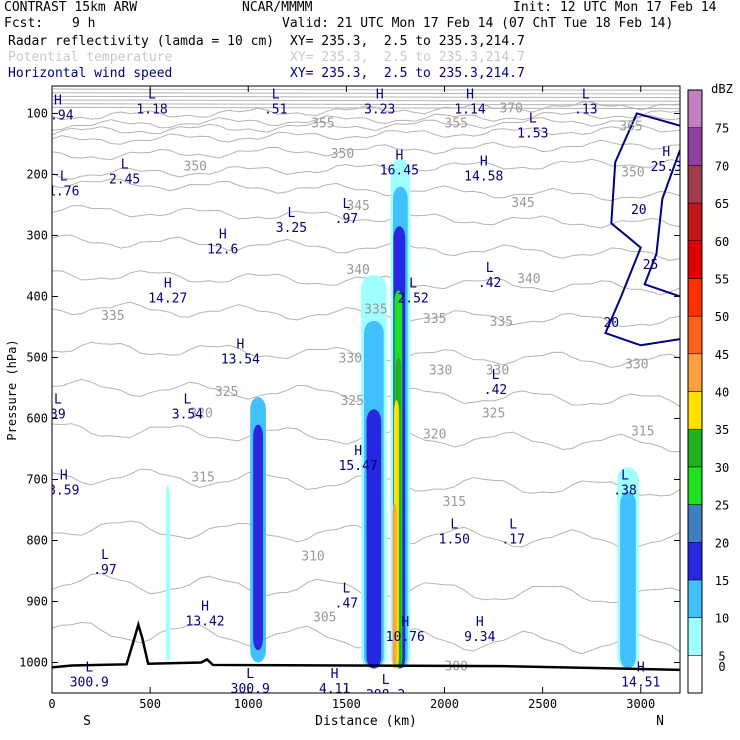 This screenshot has height=740, width=740. Describe the element at coordinates (63, 192) in the screenshot. I see `extremum-value: 1.76` at that location.